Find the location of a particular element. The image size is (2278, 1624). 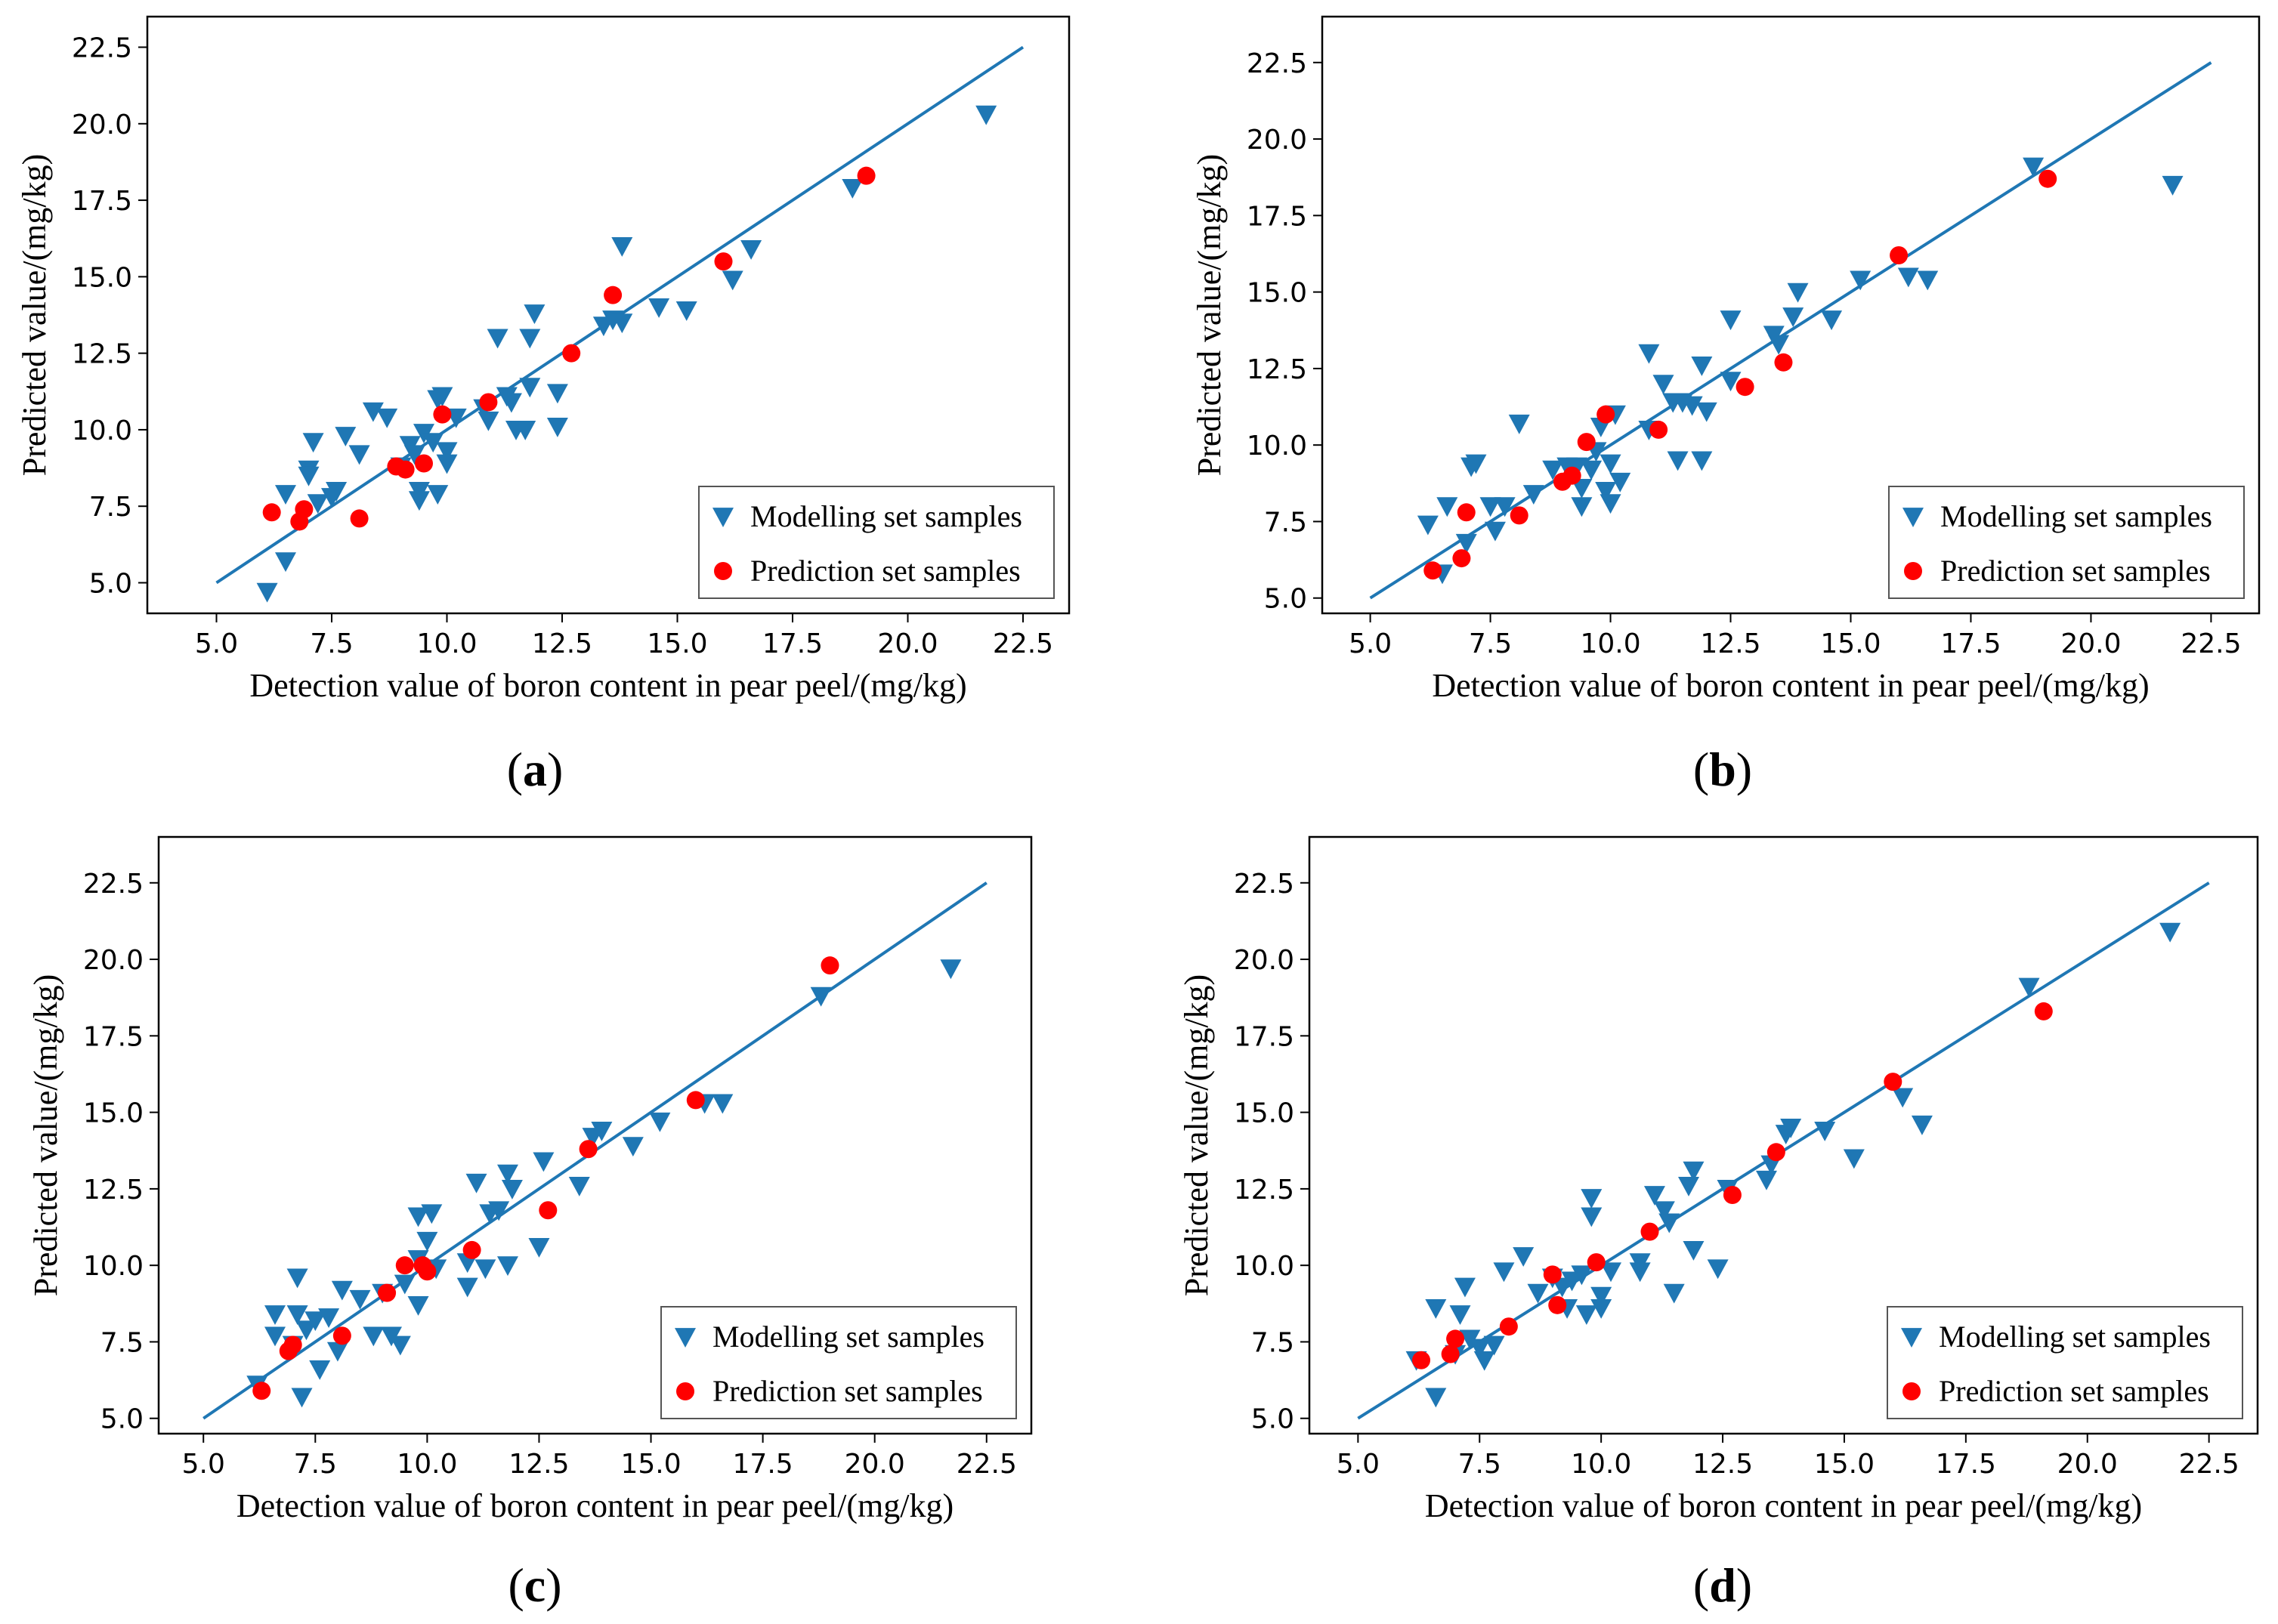

y-tick-label: 15.0 is located at coordinates (1277, 293).